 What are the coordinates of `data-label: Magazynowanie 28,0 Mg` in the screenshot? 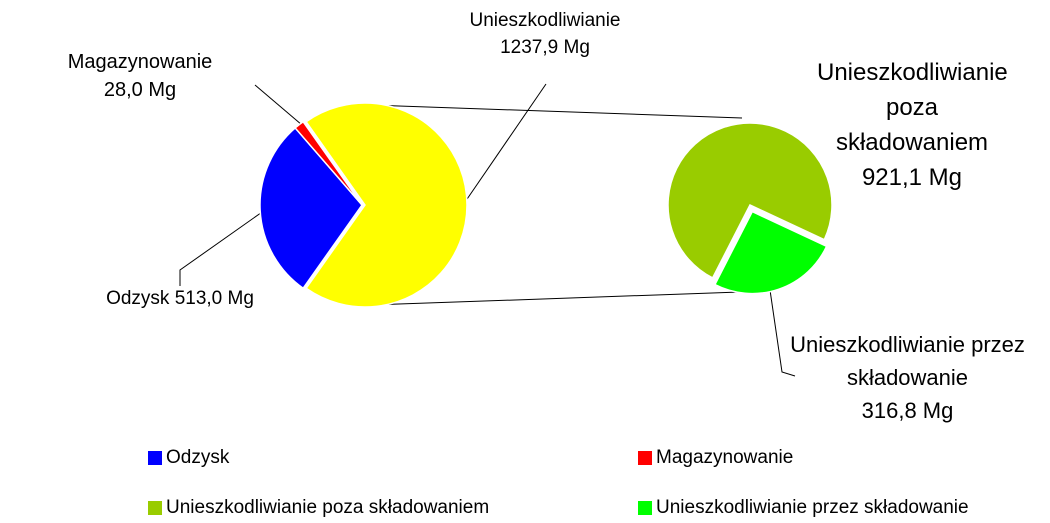 It's located at (140, 76).